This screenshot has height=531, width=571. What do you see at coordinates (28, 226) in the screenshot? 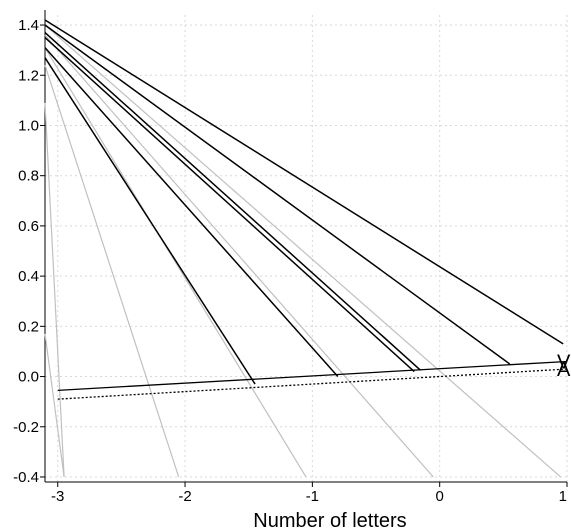
I see `y-tick-label: 0.6` at bounding box center [28, 226].